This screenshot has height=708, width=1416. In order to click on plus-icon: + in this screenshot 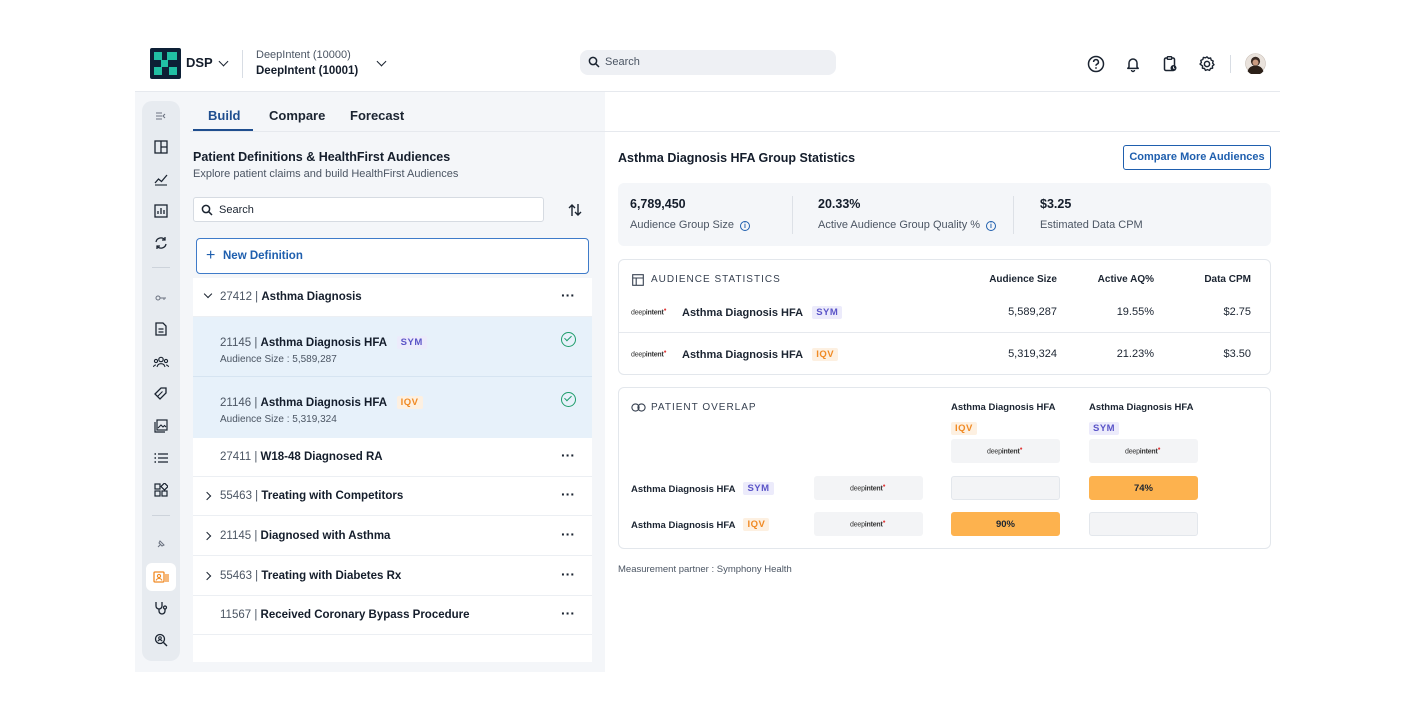, I will do `click(211, 255)`.